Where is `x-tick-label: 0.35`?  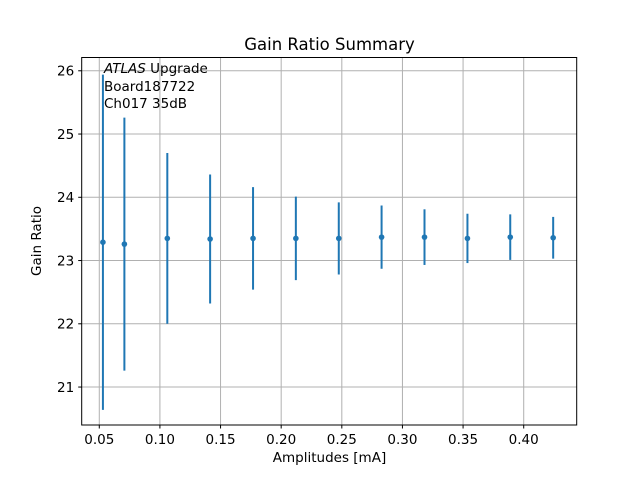
x-tick-label: 0.35 is located at coordinates (463, 440).